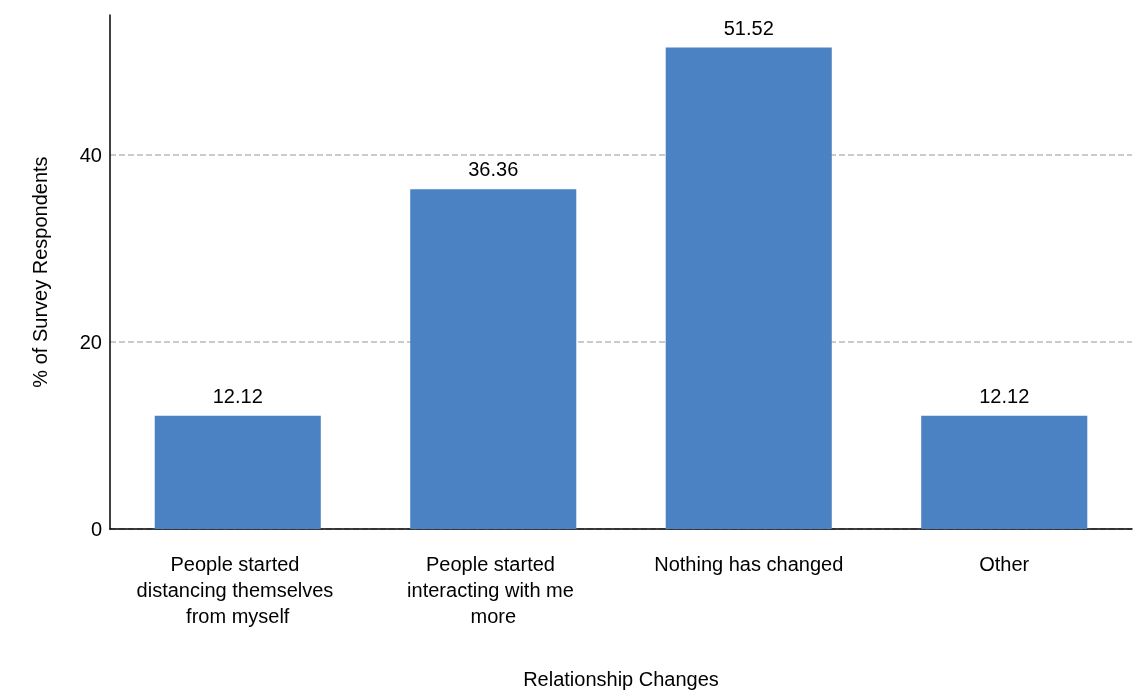 The image size is (1134, 694). I want to click on data-label: 51.52, so click(748, 27).